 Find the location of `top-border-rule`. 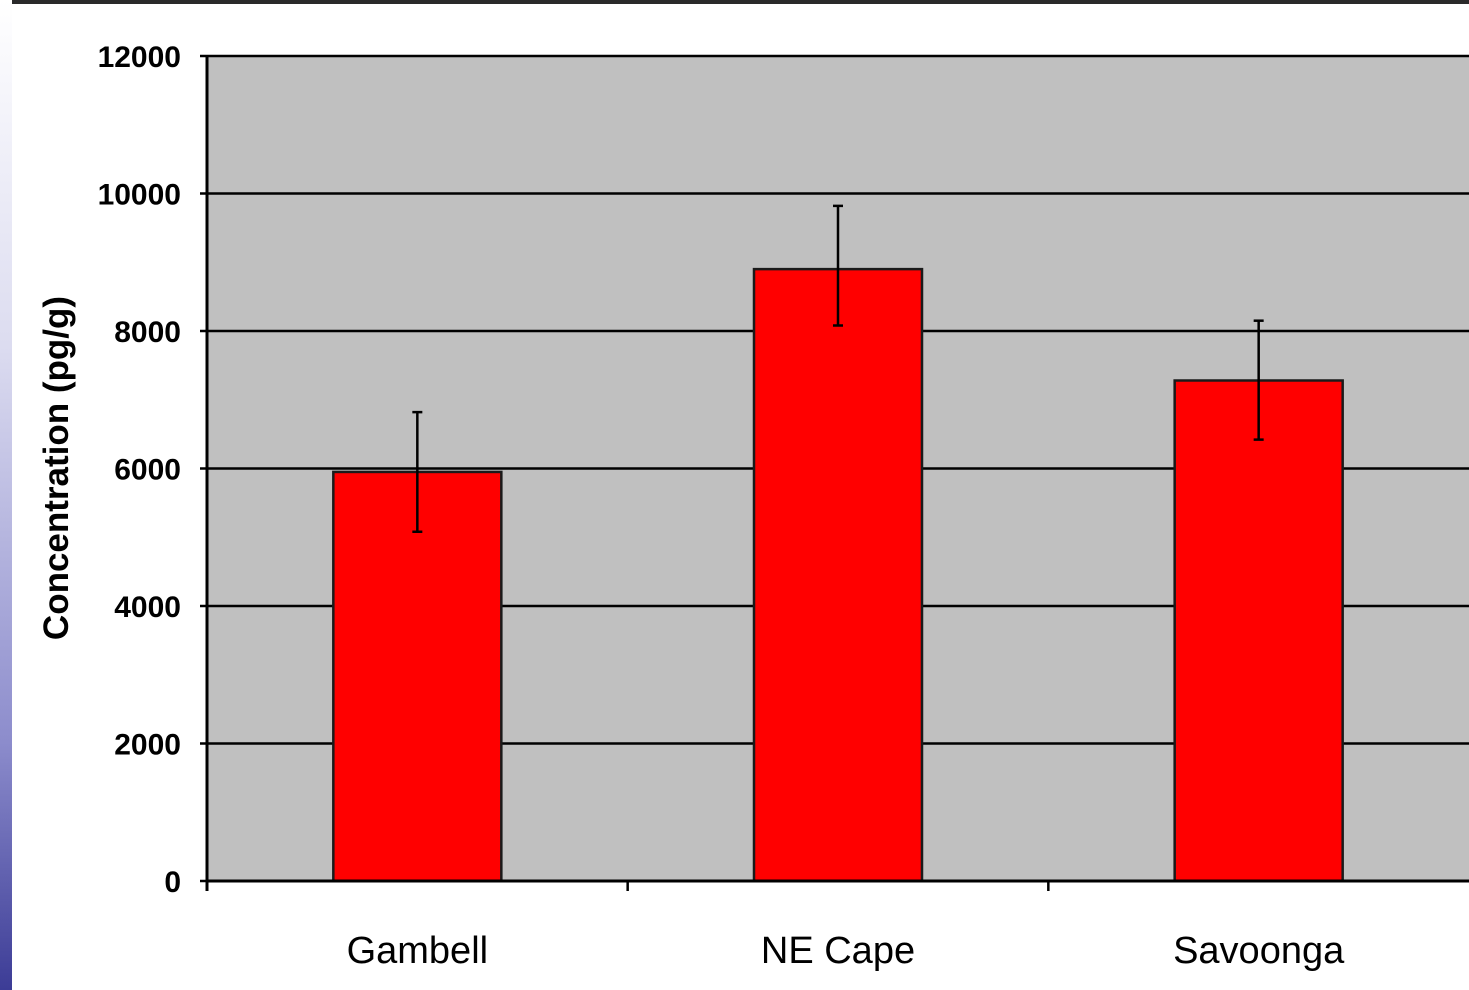

top-border-rule is located at coordinates (740, 2).